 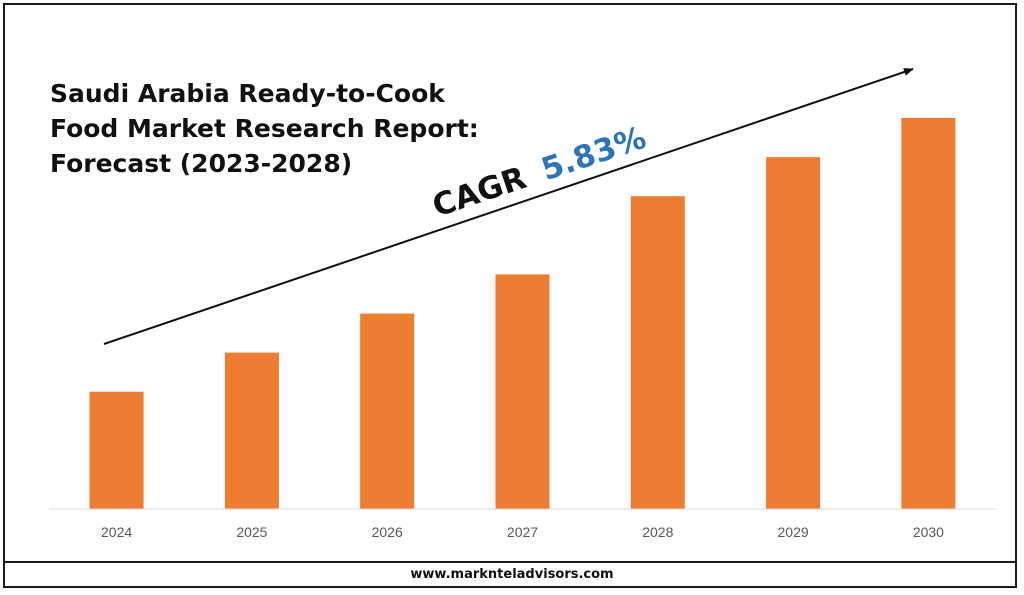 What do you see at coordinates (387, 411) in the screenshot?
I see `bar-2026` at bounding box center [387, 411].